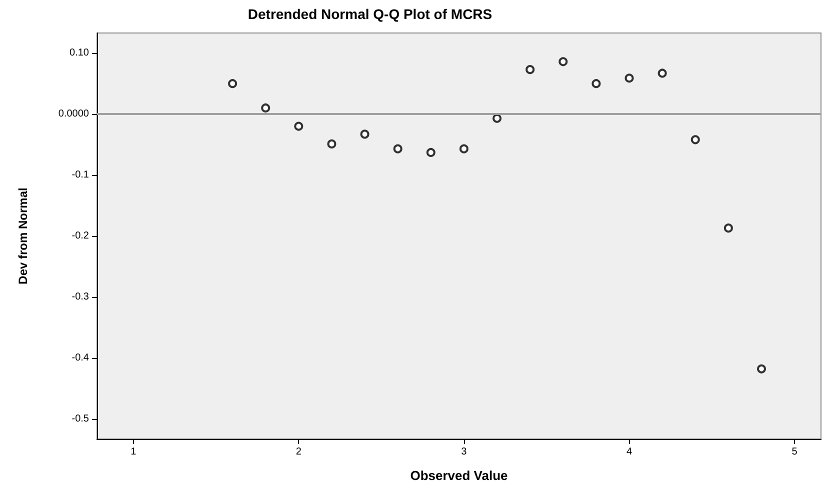  Describe the element at coordinates (23, 236) in the screenshot. I see `y-axis-title: Dev from Normal` at that location.